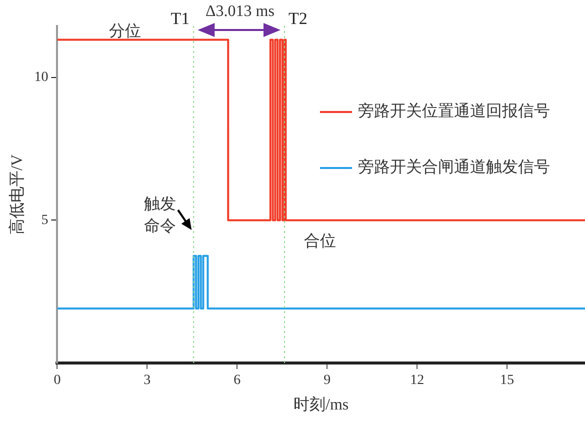 This screenshot has height=421, width=585. What do you see at coordinates (57, 380) in the screenshot?
I see `x-tick-label: 0` at bounding box center [57, 380].